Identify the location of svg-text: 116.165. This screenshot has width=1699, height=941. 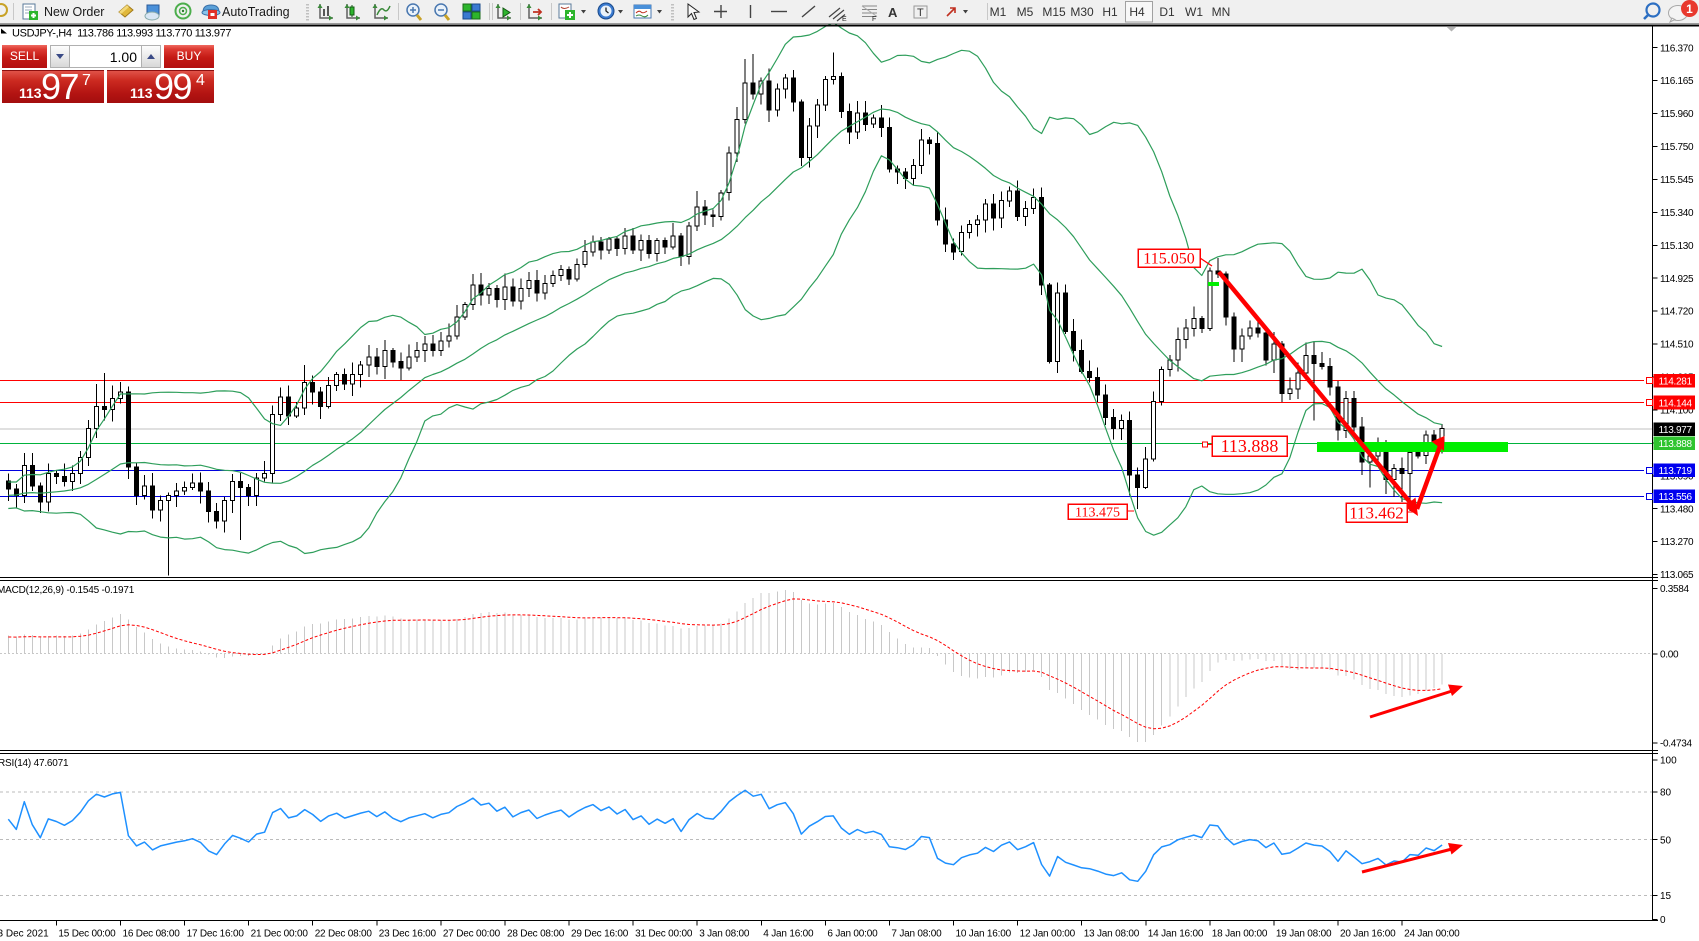
(1677, 81).